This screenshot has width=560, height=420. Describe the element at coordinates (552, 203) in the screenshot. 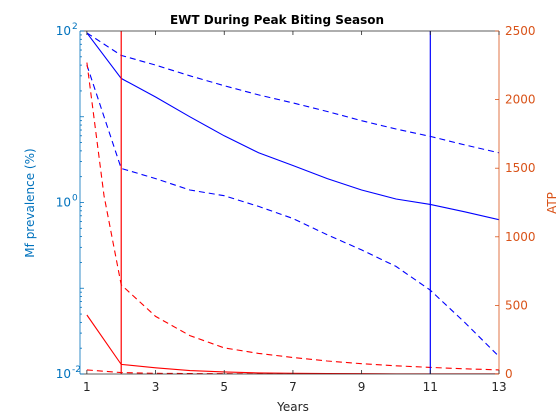

I see `y-axis-right-title: ATP` at that location.